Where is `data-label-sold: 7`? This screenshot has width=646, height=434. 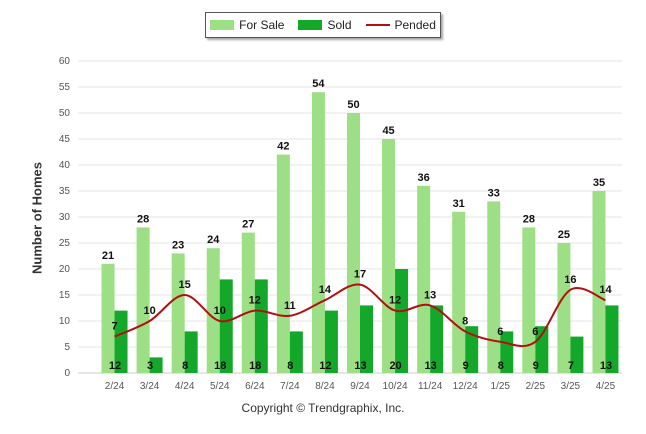
data-label-sold: 7 is located at coordinates (571, 366).